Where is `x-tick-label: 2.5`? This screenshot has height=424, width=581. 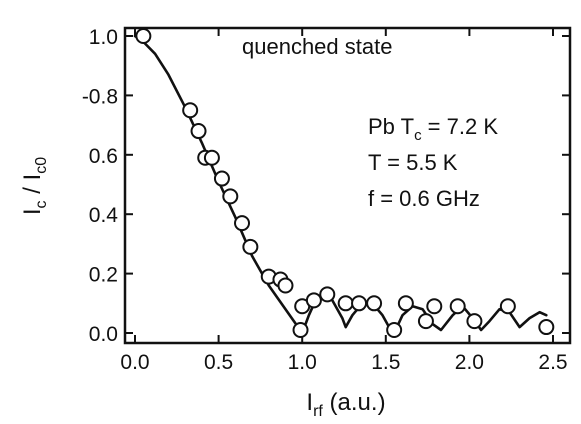 x-tick-label: 2.5 is located at coordinates (552, 362).